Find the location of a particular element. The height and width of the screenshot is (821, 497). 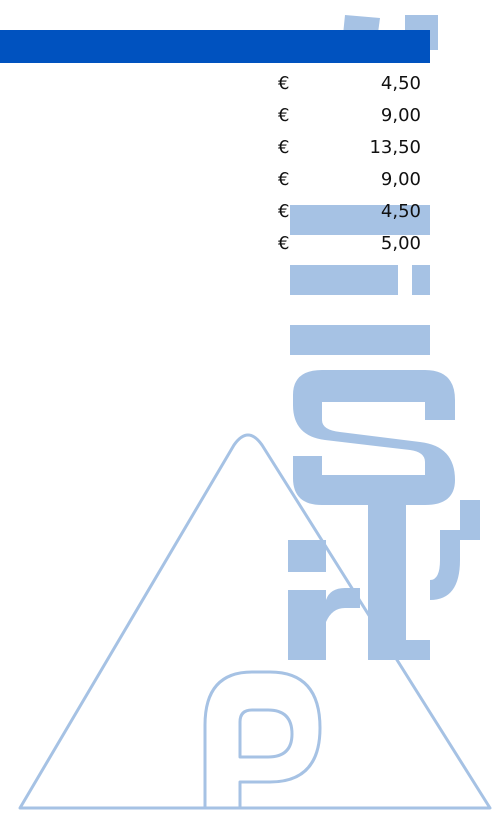

header-bar is located at coordinates (215, 46).